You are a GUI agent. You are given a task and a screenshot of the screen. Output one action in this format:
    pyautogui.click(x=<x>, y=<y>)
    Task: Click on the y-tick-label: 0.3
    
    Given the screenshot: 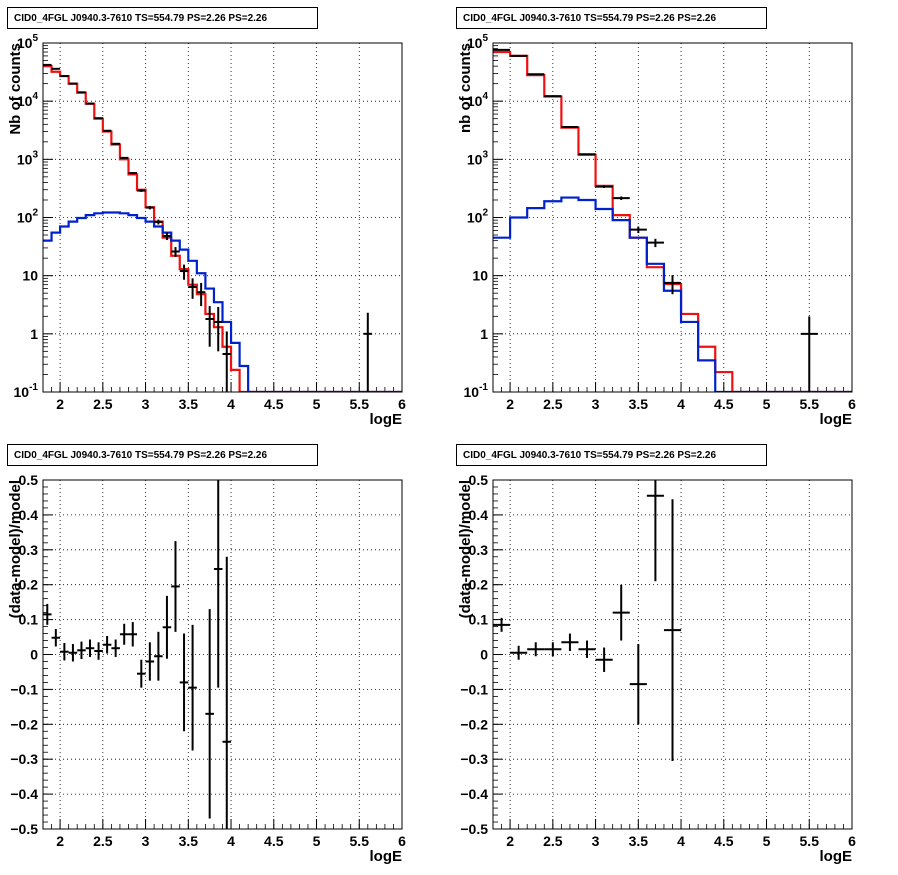 What is the action you would take?
    pyautogui.click(x=479, y=550)
    